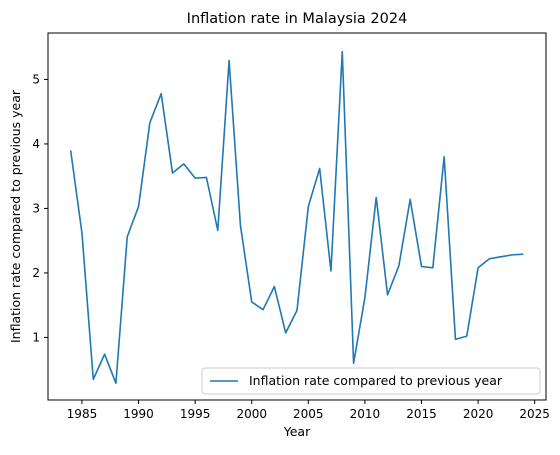 The width and height of the screenshot is (560, 455). Describe the element at coordinates (534, 414) in the screenshot. I see `x-tick-label: 2025` at that location.